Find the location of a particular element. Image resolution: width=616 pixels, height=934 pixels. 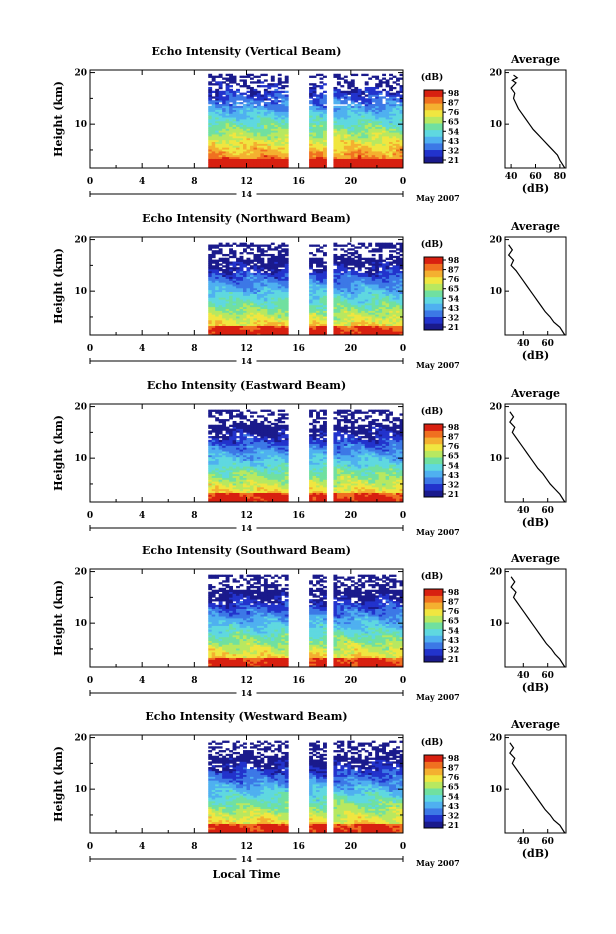

colorbar-title: (dB) is located at coordinates (432, 77).